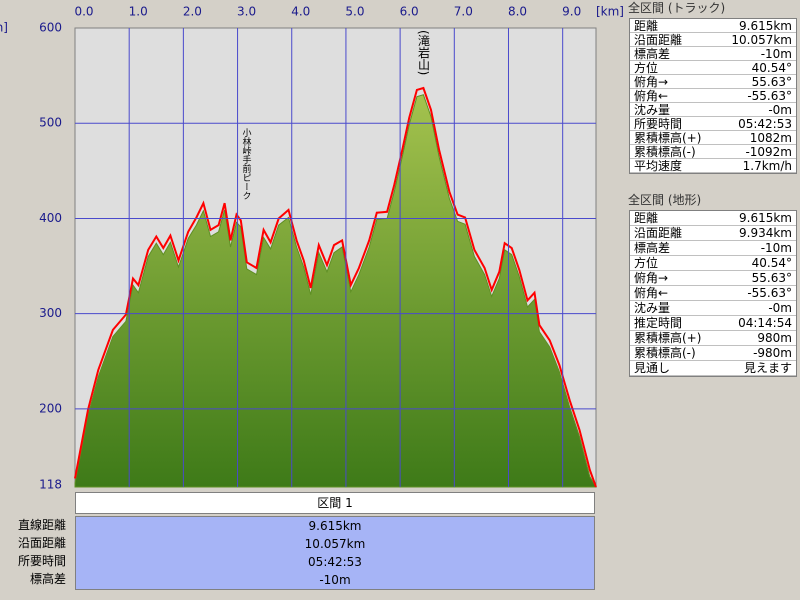 Image resolution: width=800 pixels, height=600 pixels. I want to click on info-value: 10.057km, so click(761, 40).